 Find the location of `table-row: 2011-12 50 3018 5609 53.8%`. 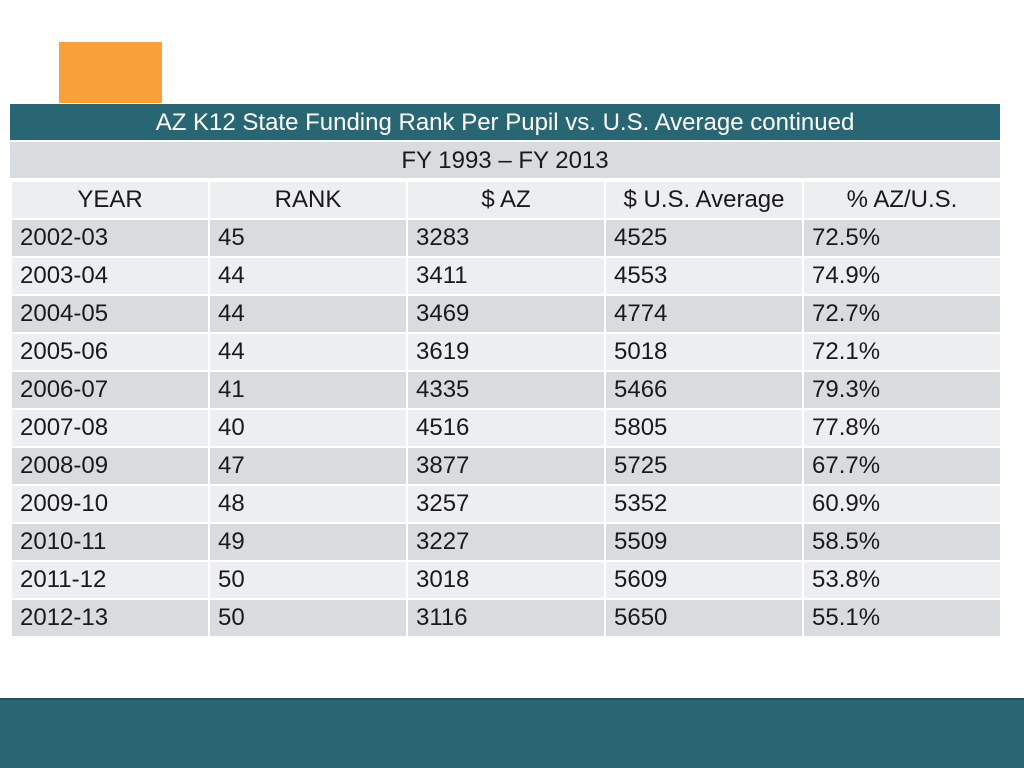

table-row: 2011-12 50 3018 5609 53.8% is located at coordinates (506, 580).